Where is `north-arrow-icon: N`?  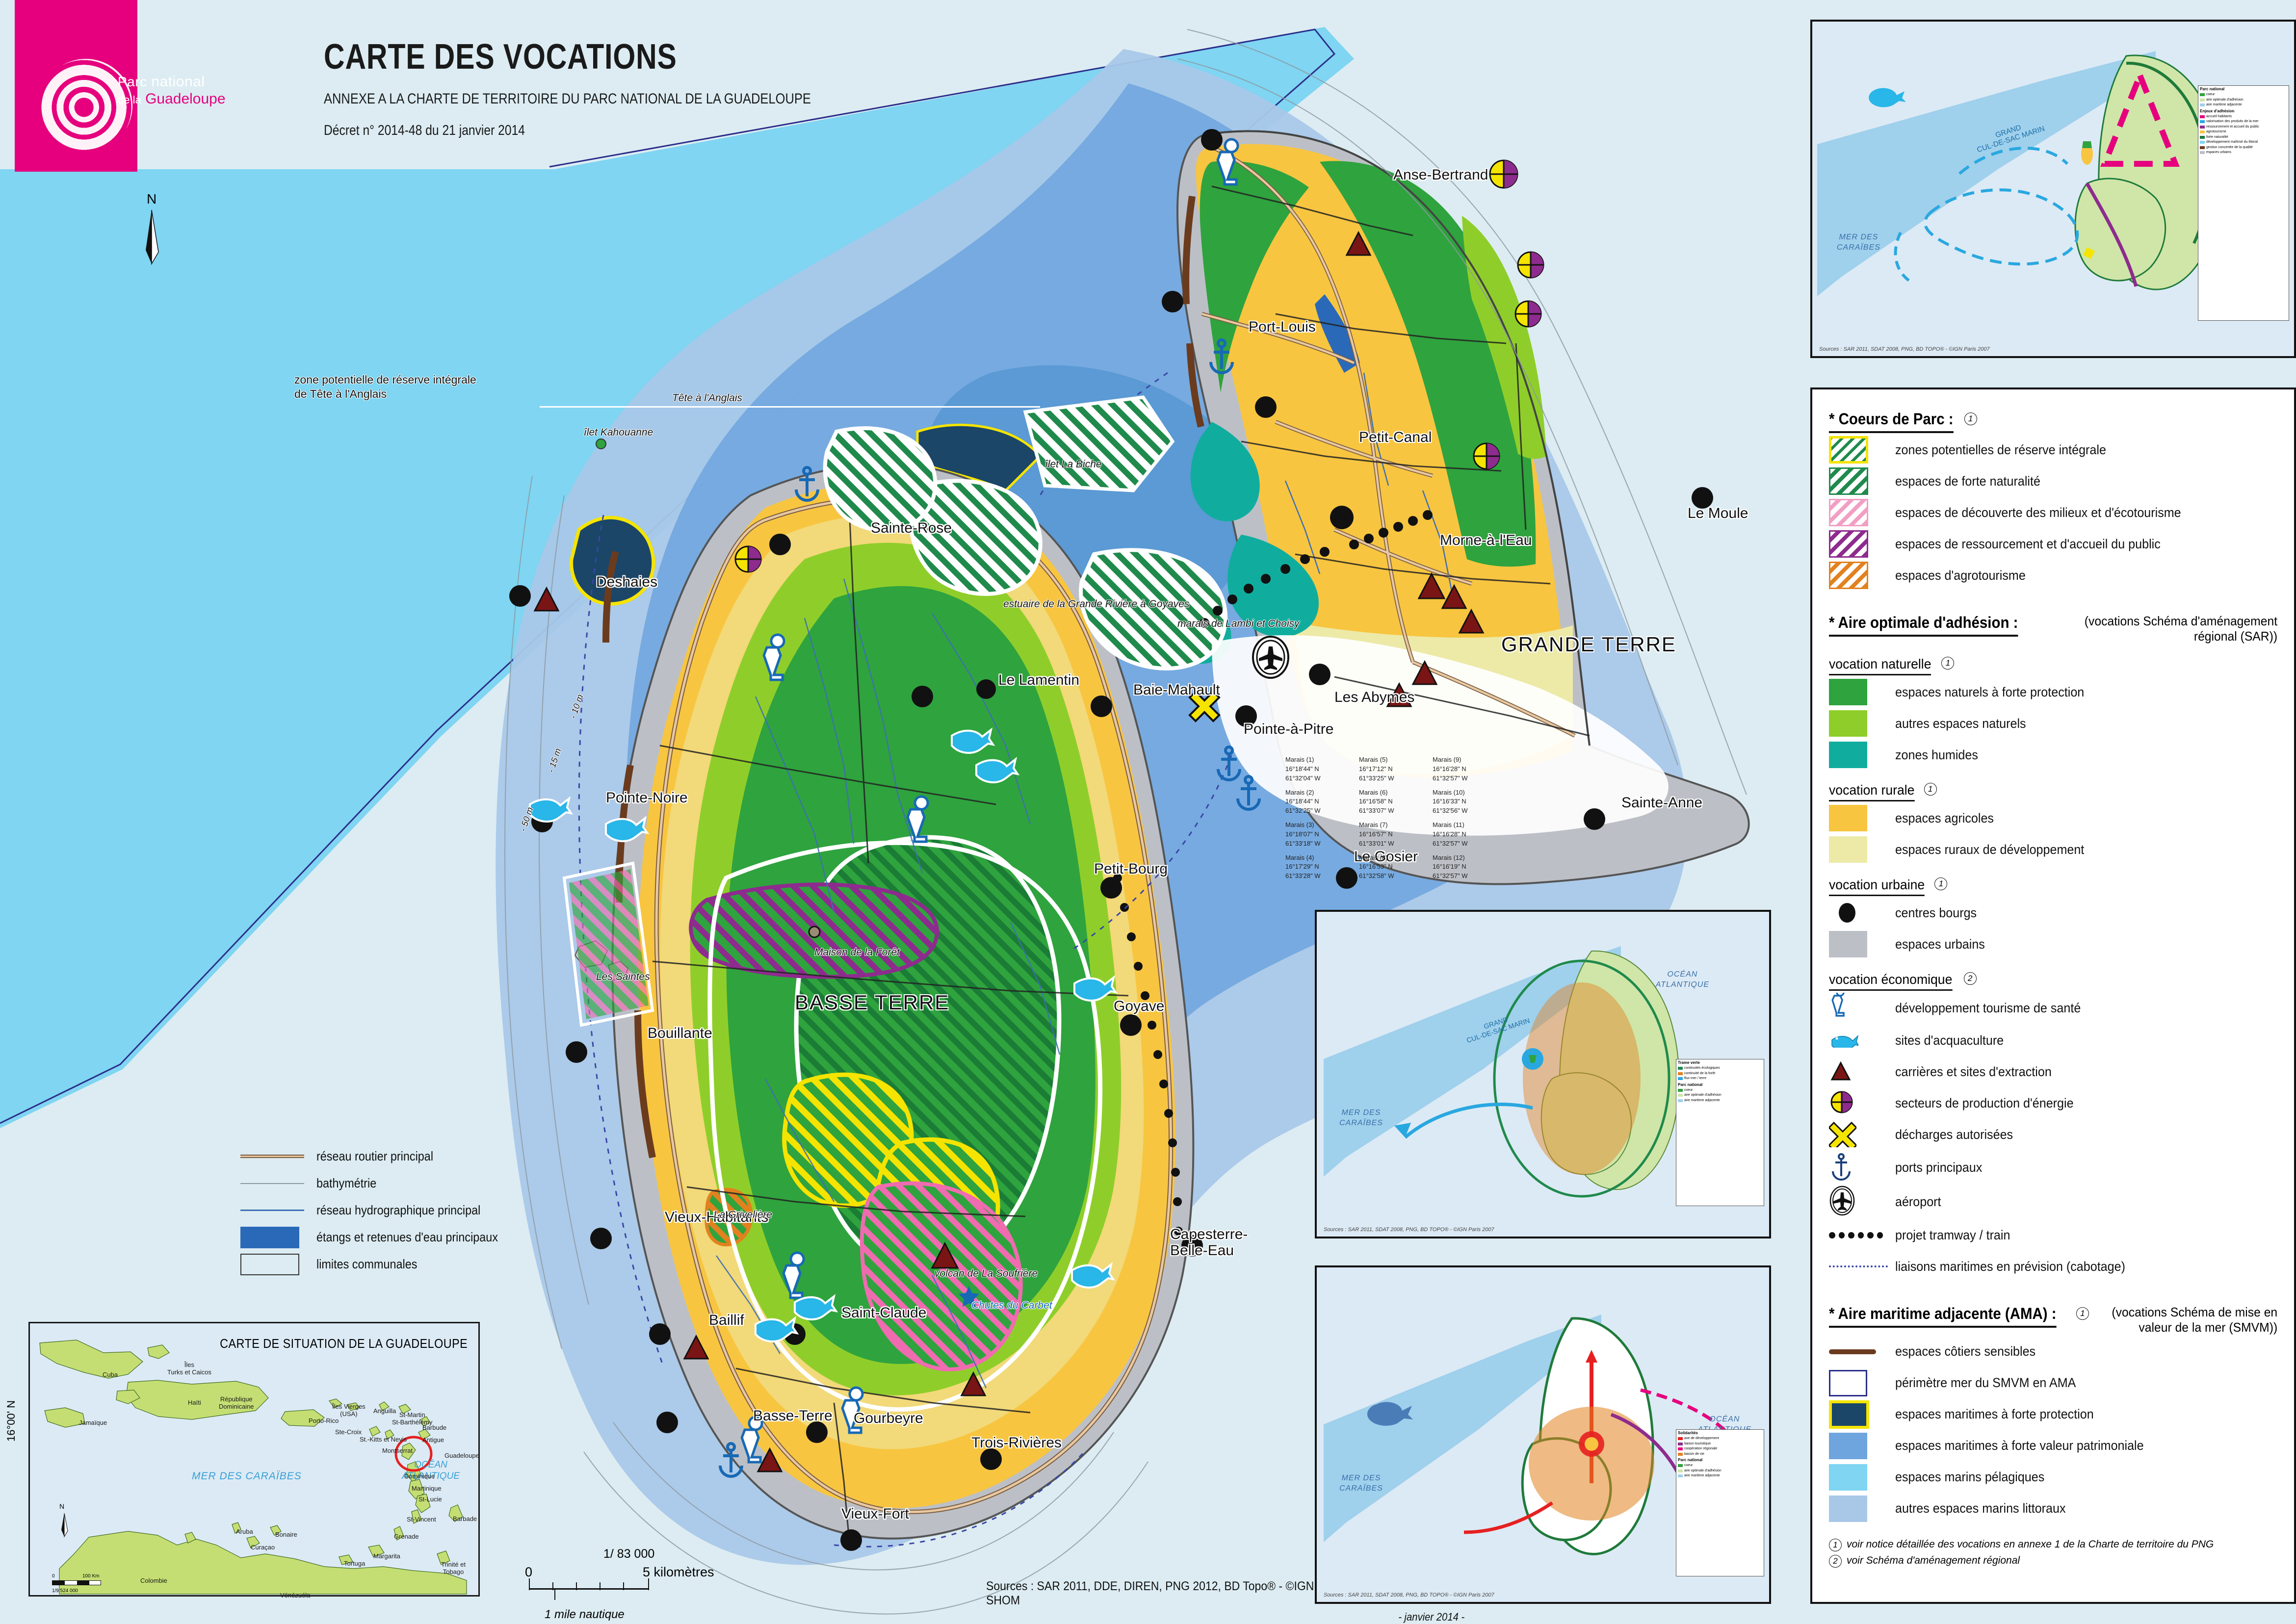 north-arrow-icon: N is located at coordinates (157, 233).